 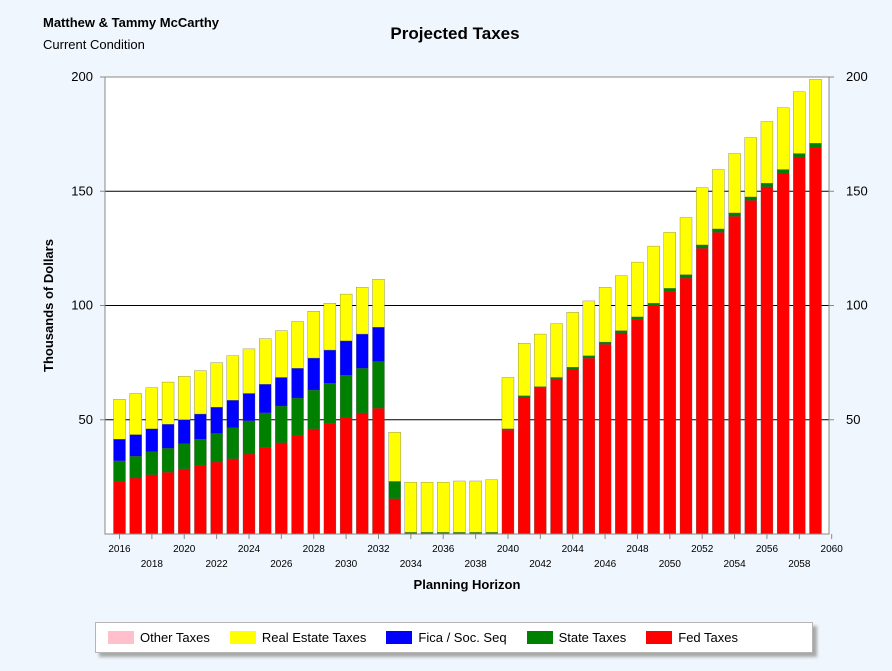 What do you see at coordinates (670, 564) in the screenshot?
I see `x-tick-label: 2050` at bounding box center [670, 564].